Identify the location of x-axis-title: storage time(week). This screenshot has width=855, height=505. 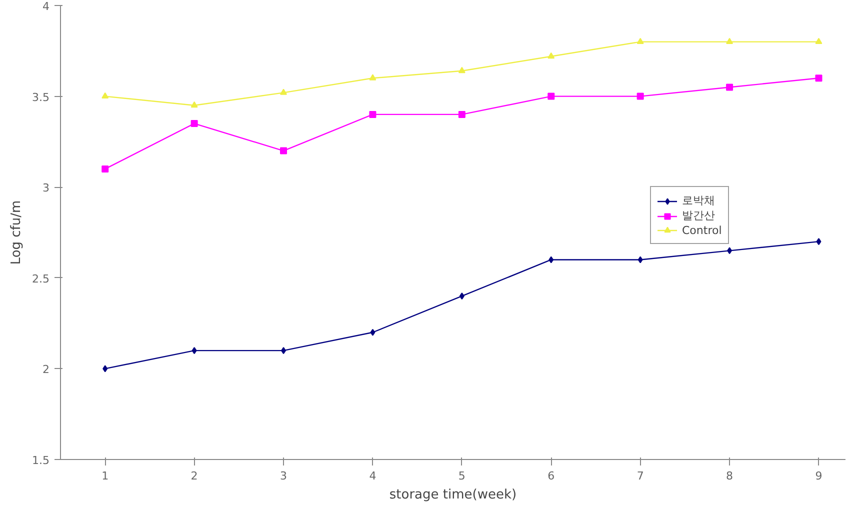
(453, 495).